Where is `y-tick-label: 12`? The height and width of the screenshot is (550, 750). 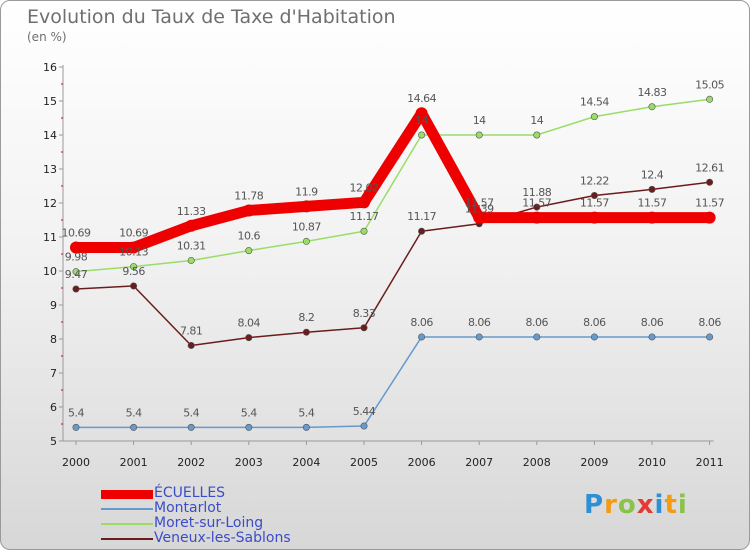 y-tick-label: 12 is located at coordinates (50, 203).